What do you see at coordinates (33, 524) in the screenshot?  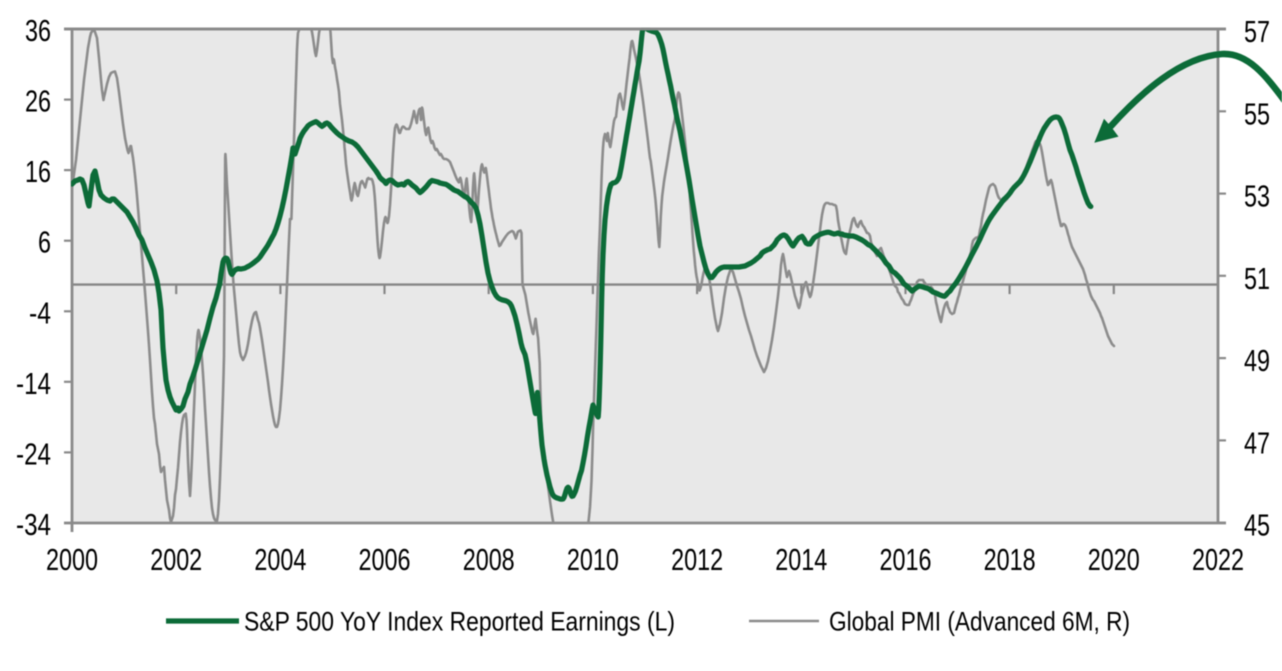 I see `svg-text: -34` at bounding box center [33, 524].